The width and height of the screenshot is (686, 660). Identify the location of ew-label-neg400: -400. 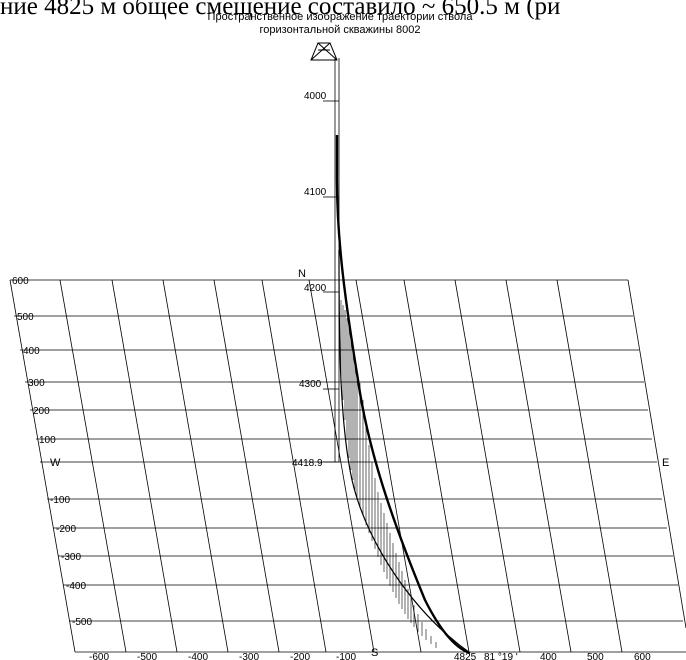
(198, 656).